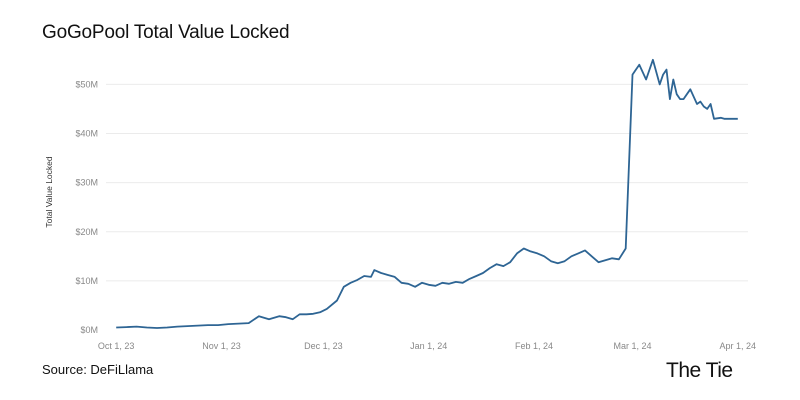 The image size is (800, 400). Describe the element at coordinates (323, 346) in the screenshot. I see `x-tick-label: Dec 1, 23` at that location.